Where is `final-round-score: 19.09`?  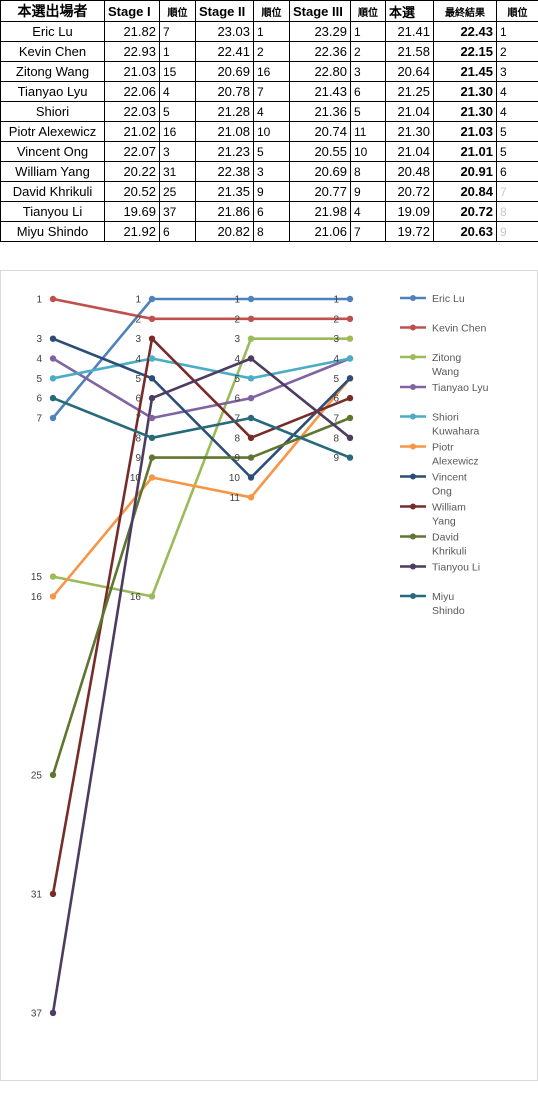
final-round-score: 19.09 is located at coordinates (409, 211).